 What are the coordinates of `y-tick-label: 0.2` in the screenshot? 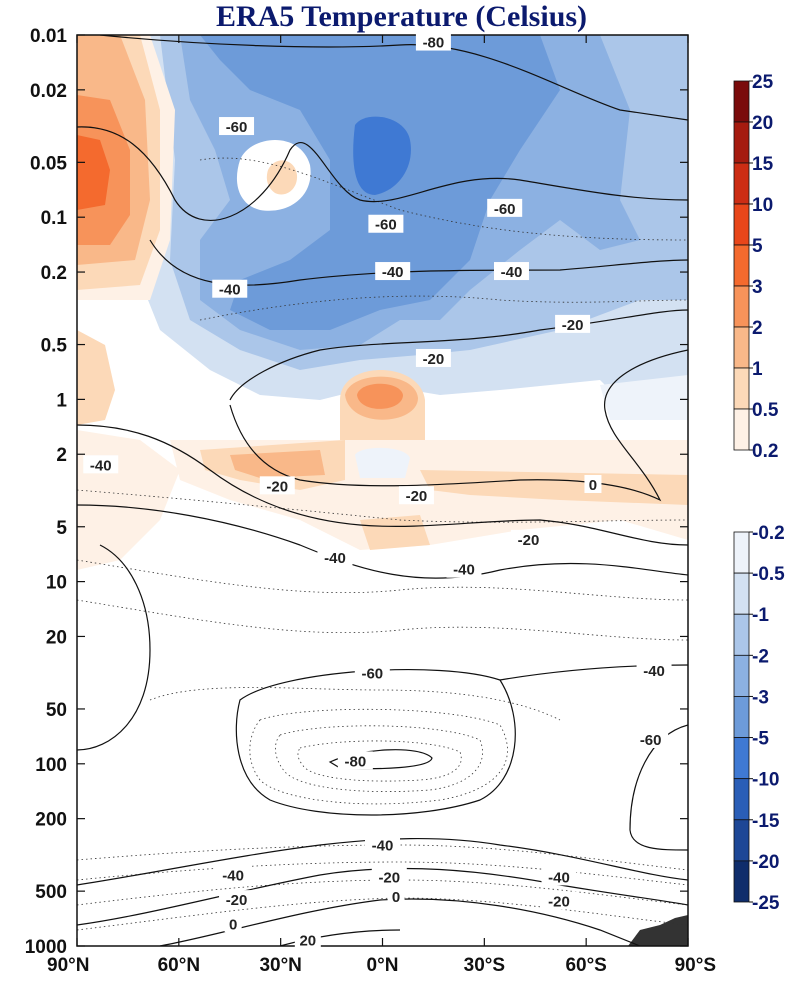 It's located at (54, 273).